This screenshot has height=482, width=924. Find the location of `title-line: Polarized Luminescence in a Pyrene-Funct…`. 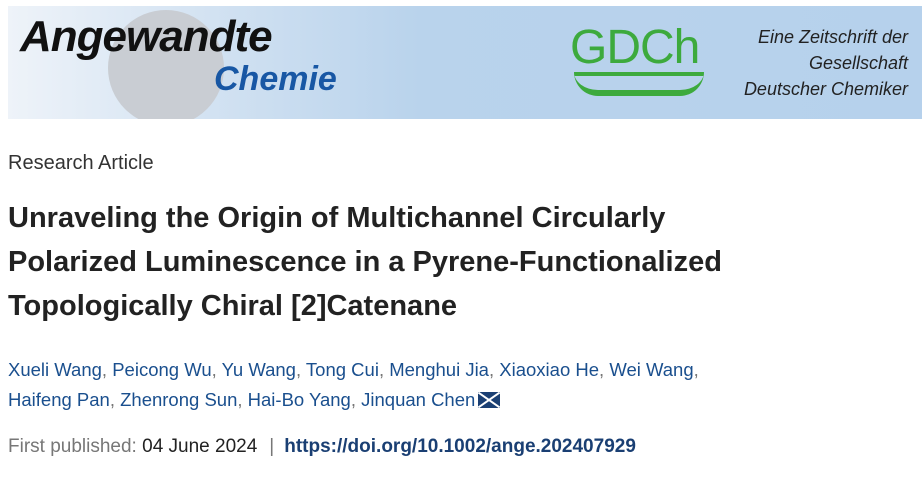

title-line: Polarized Luminescence in a Pyrene-Funct… is located at coordinates (365, 262).